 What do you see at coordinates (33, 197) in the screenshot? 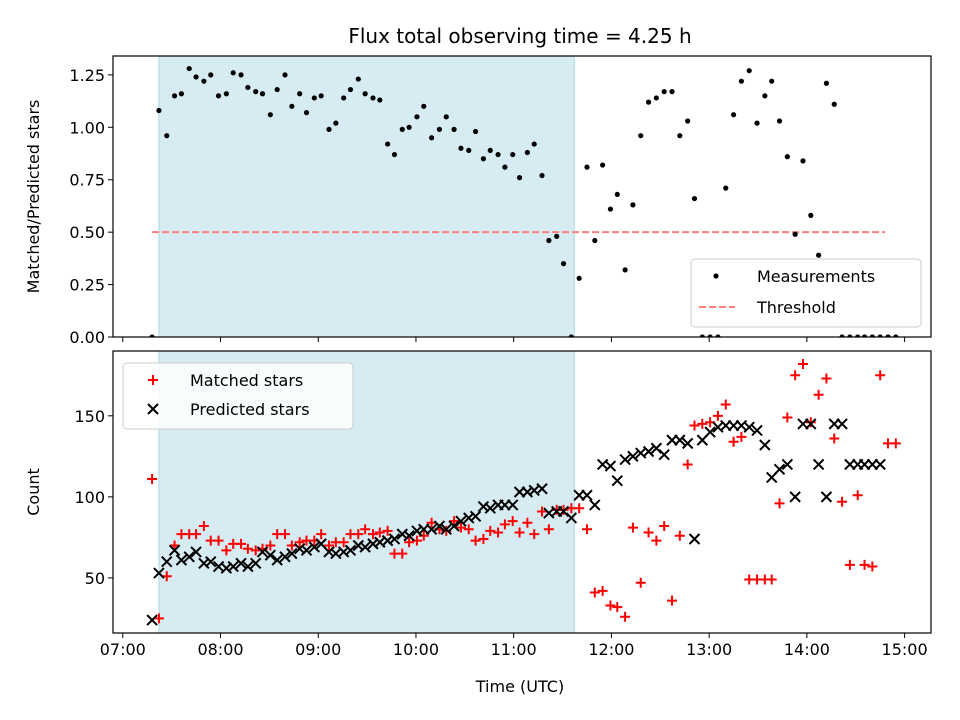
I see `y-axis-label: Matched/Predicted stars` at bounding box center [33, 197].